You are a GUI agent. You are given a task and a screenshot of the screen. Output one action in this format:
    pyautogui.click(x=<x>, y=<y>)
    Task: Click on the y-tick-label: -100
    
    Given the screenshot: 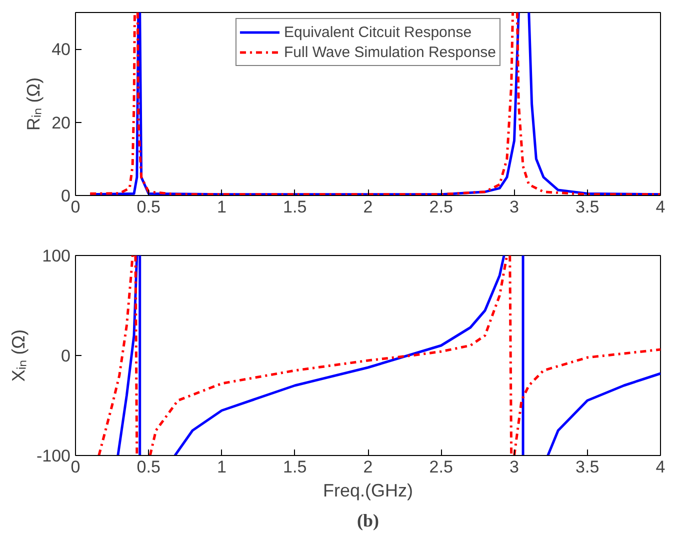 What is the action you would take?
    pyautogui.click(x=53, y=456)
    